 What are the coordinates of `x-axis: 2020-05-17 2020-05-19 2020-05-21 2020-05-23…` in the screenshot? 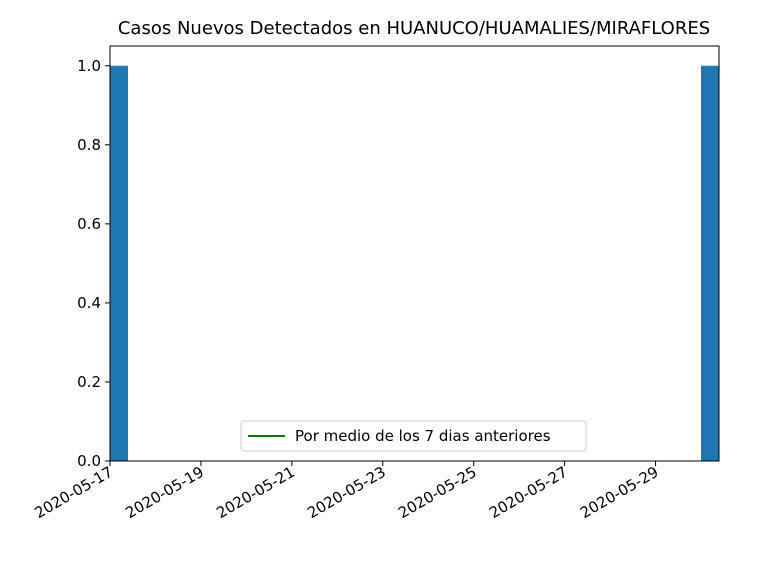 It's located at (346, 491).